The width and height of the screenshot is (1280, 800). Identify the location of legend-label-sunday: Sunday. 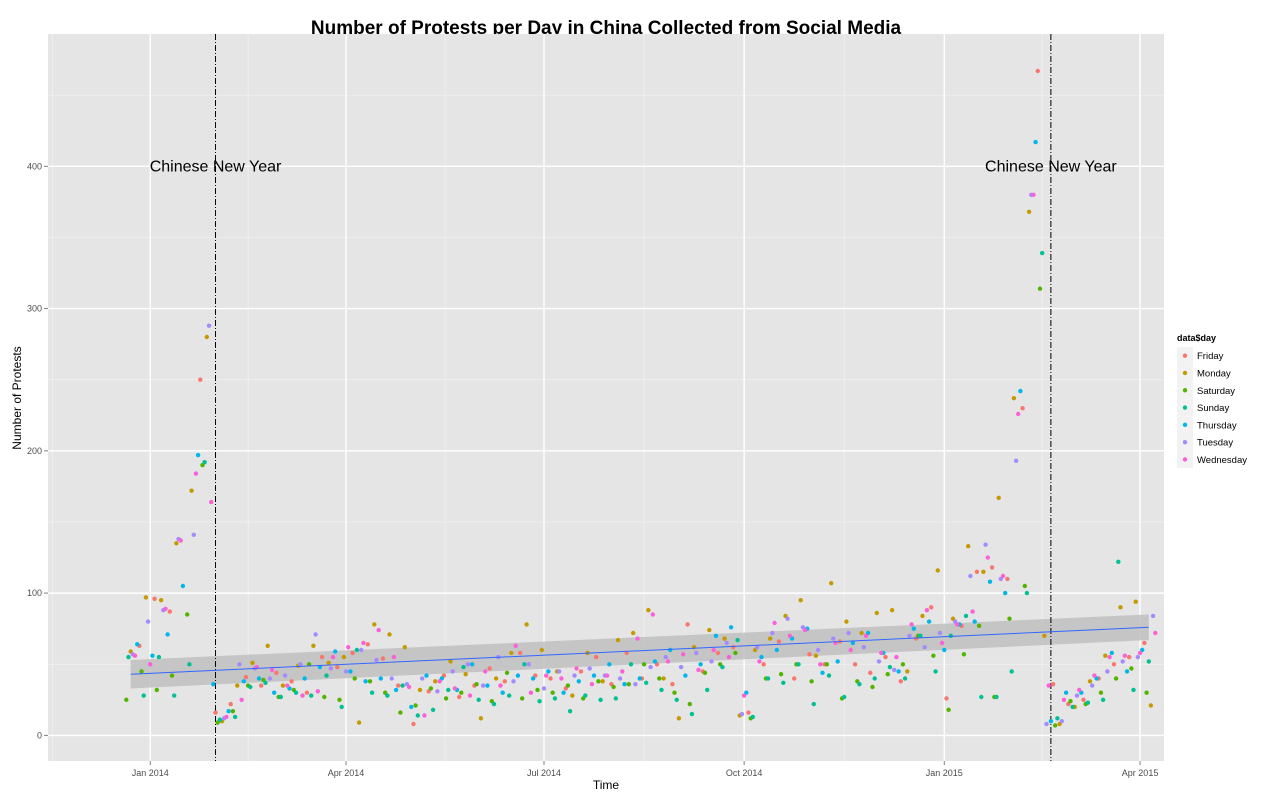
(1213, 408).